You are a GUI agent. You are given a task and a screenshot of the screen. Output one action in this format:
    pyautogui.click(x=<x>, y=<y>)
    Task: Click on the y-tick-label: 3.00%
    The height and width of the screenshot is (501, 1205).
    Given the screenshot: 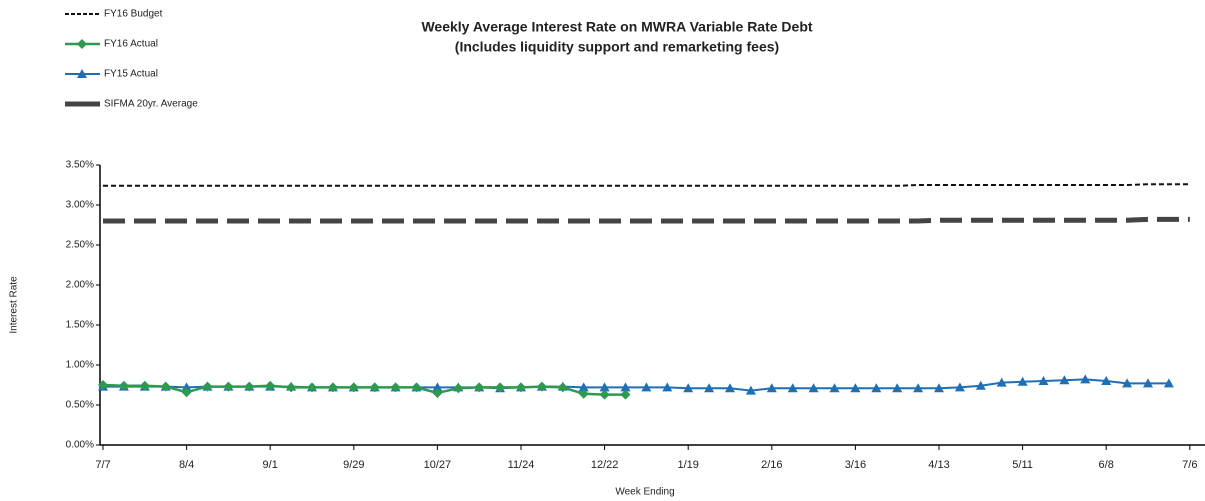 What is the action you would take?
    pyautogui.click(x=80, y=205)
    